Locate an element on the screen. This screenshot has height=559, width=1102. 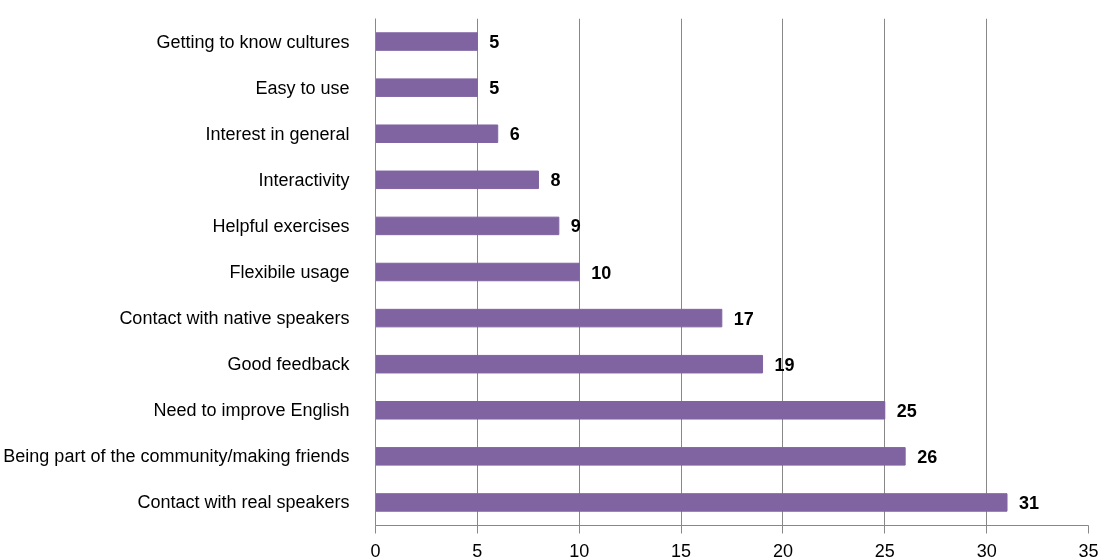
y-tick-label: Easy to use is located at coordinates (302, 87).